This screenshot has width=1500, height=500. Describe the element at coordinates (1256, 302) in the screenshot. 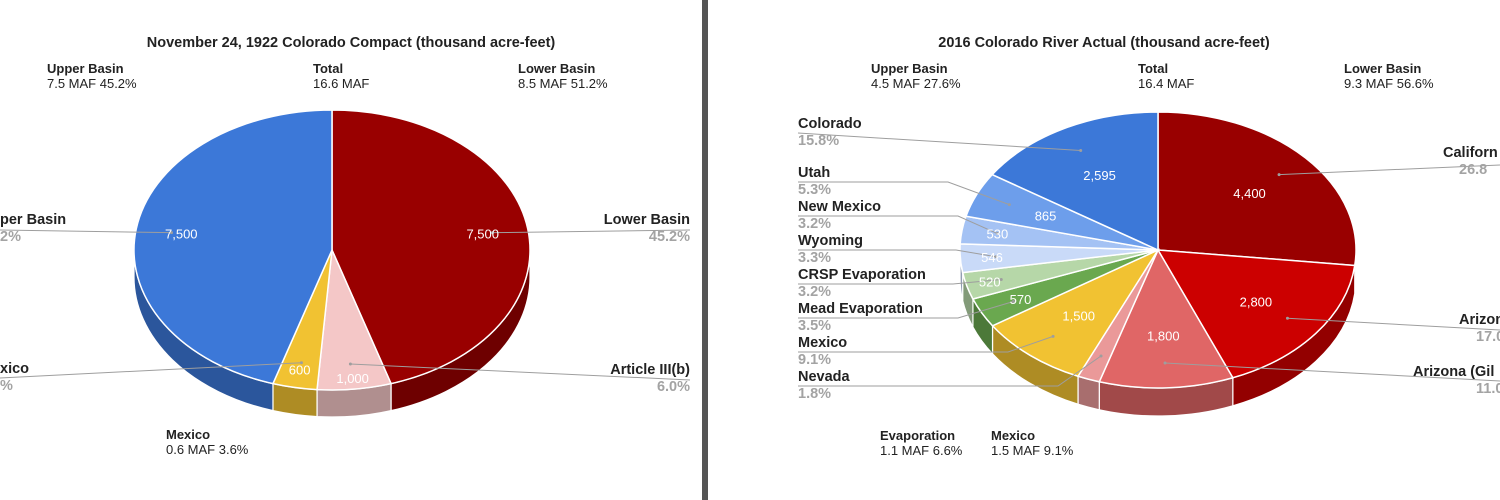

I see `value-label-arizona: 2,800` at that location.